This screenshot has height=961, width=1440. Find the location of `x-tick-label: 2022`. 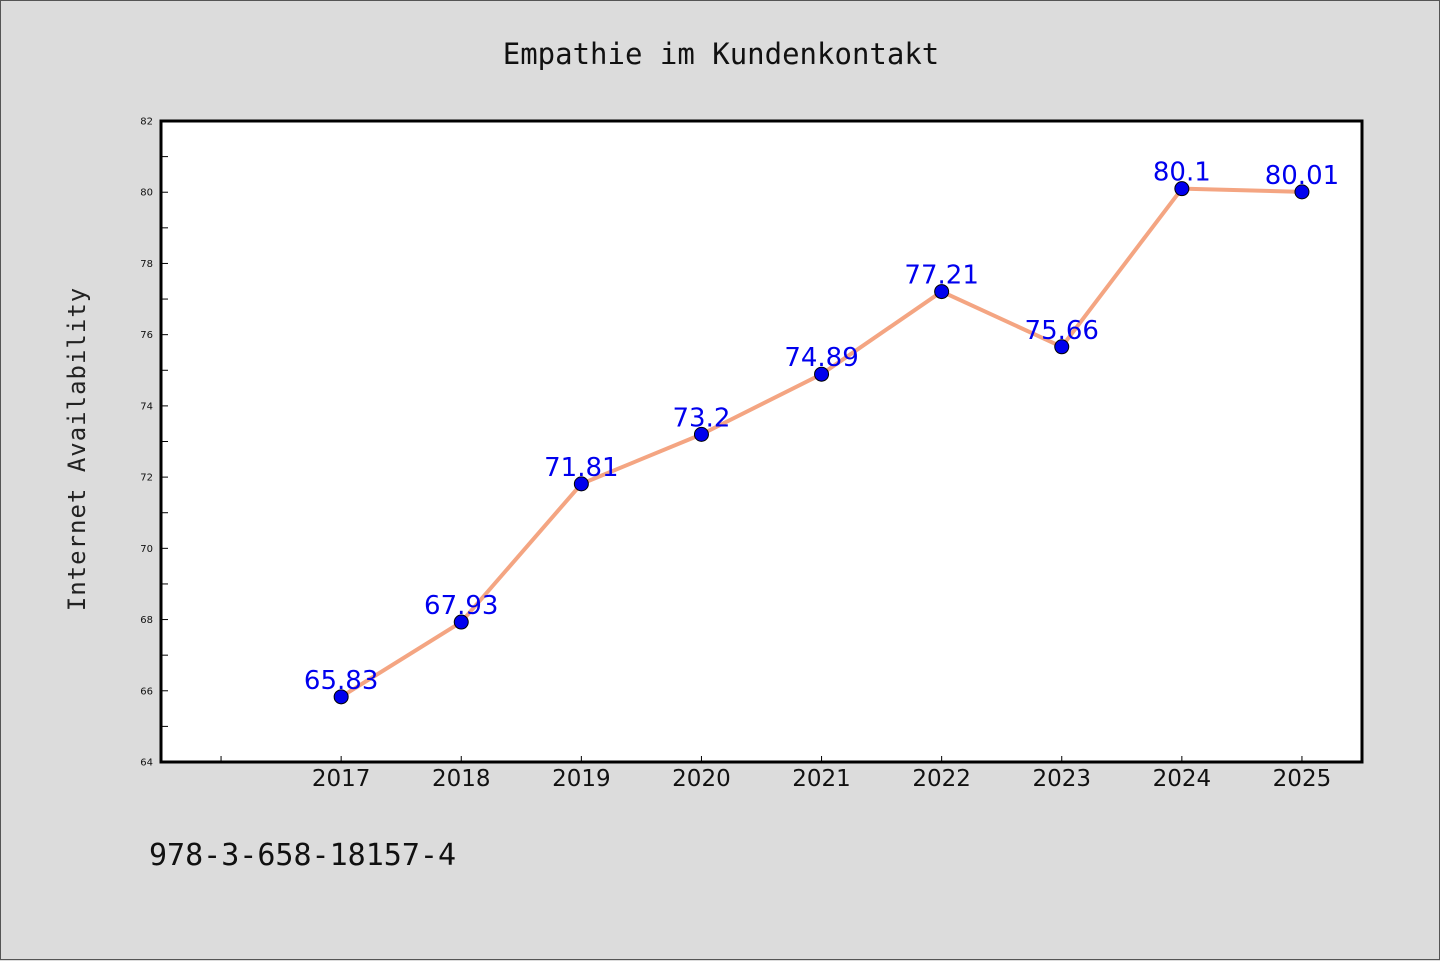

x-tick-label: 2022 is located at coordinates (941, 779).